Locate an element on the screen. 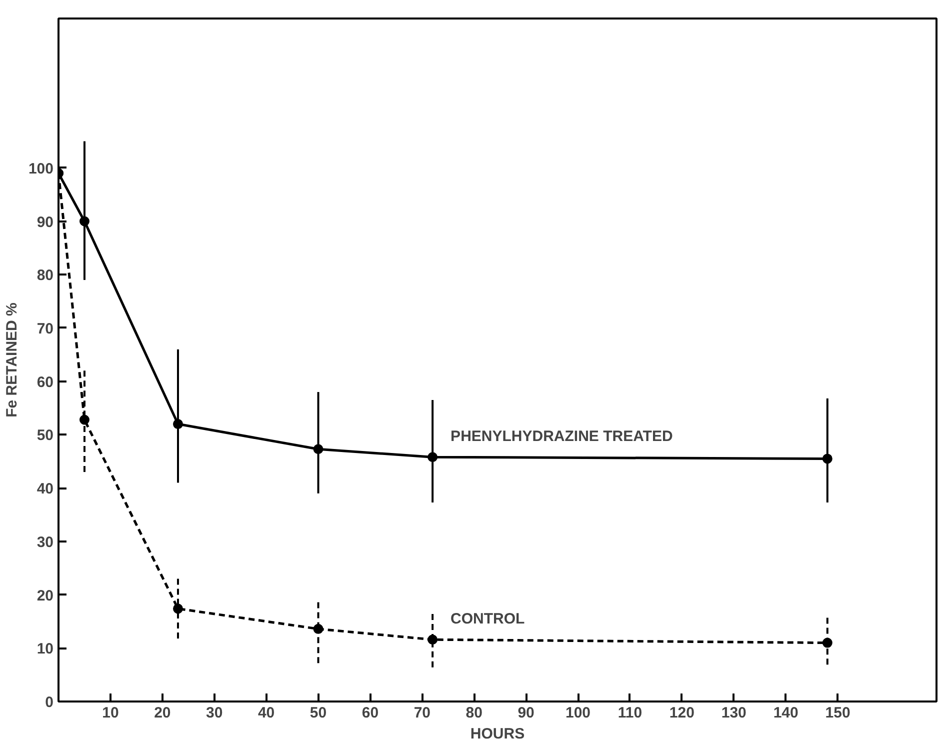 The height and width of the screenshot is (751, 948). y-tick-label: 60 is located at coordinates (45, 382).